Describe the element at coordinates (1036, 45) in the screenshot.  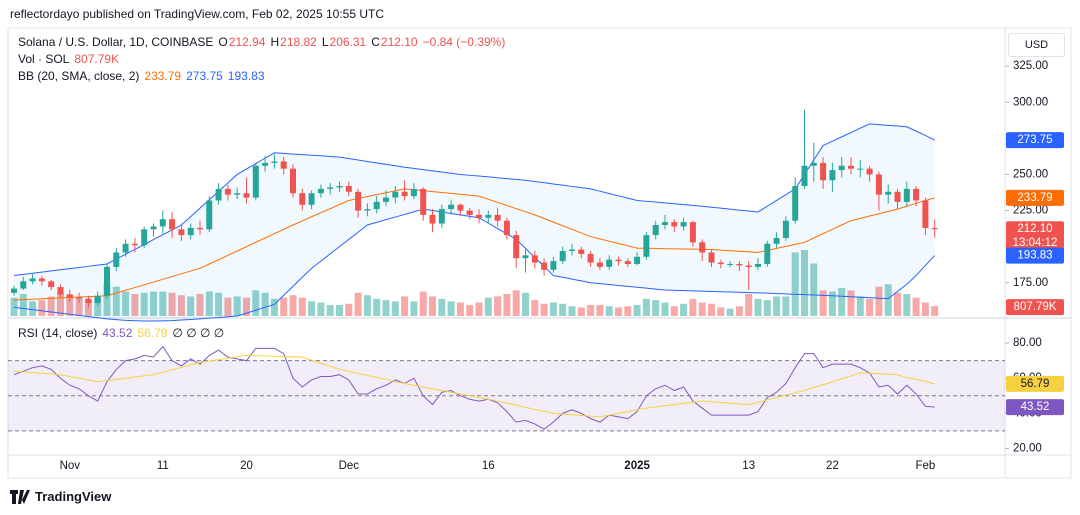
I see `currency-button: USD` at that location.